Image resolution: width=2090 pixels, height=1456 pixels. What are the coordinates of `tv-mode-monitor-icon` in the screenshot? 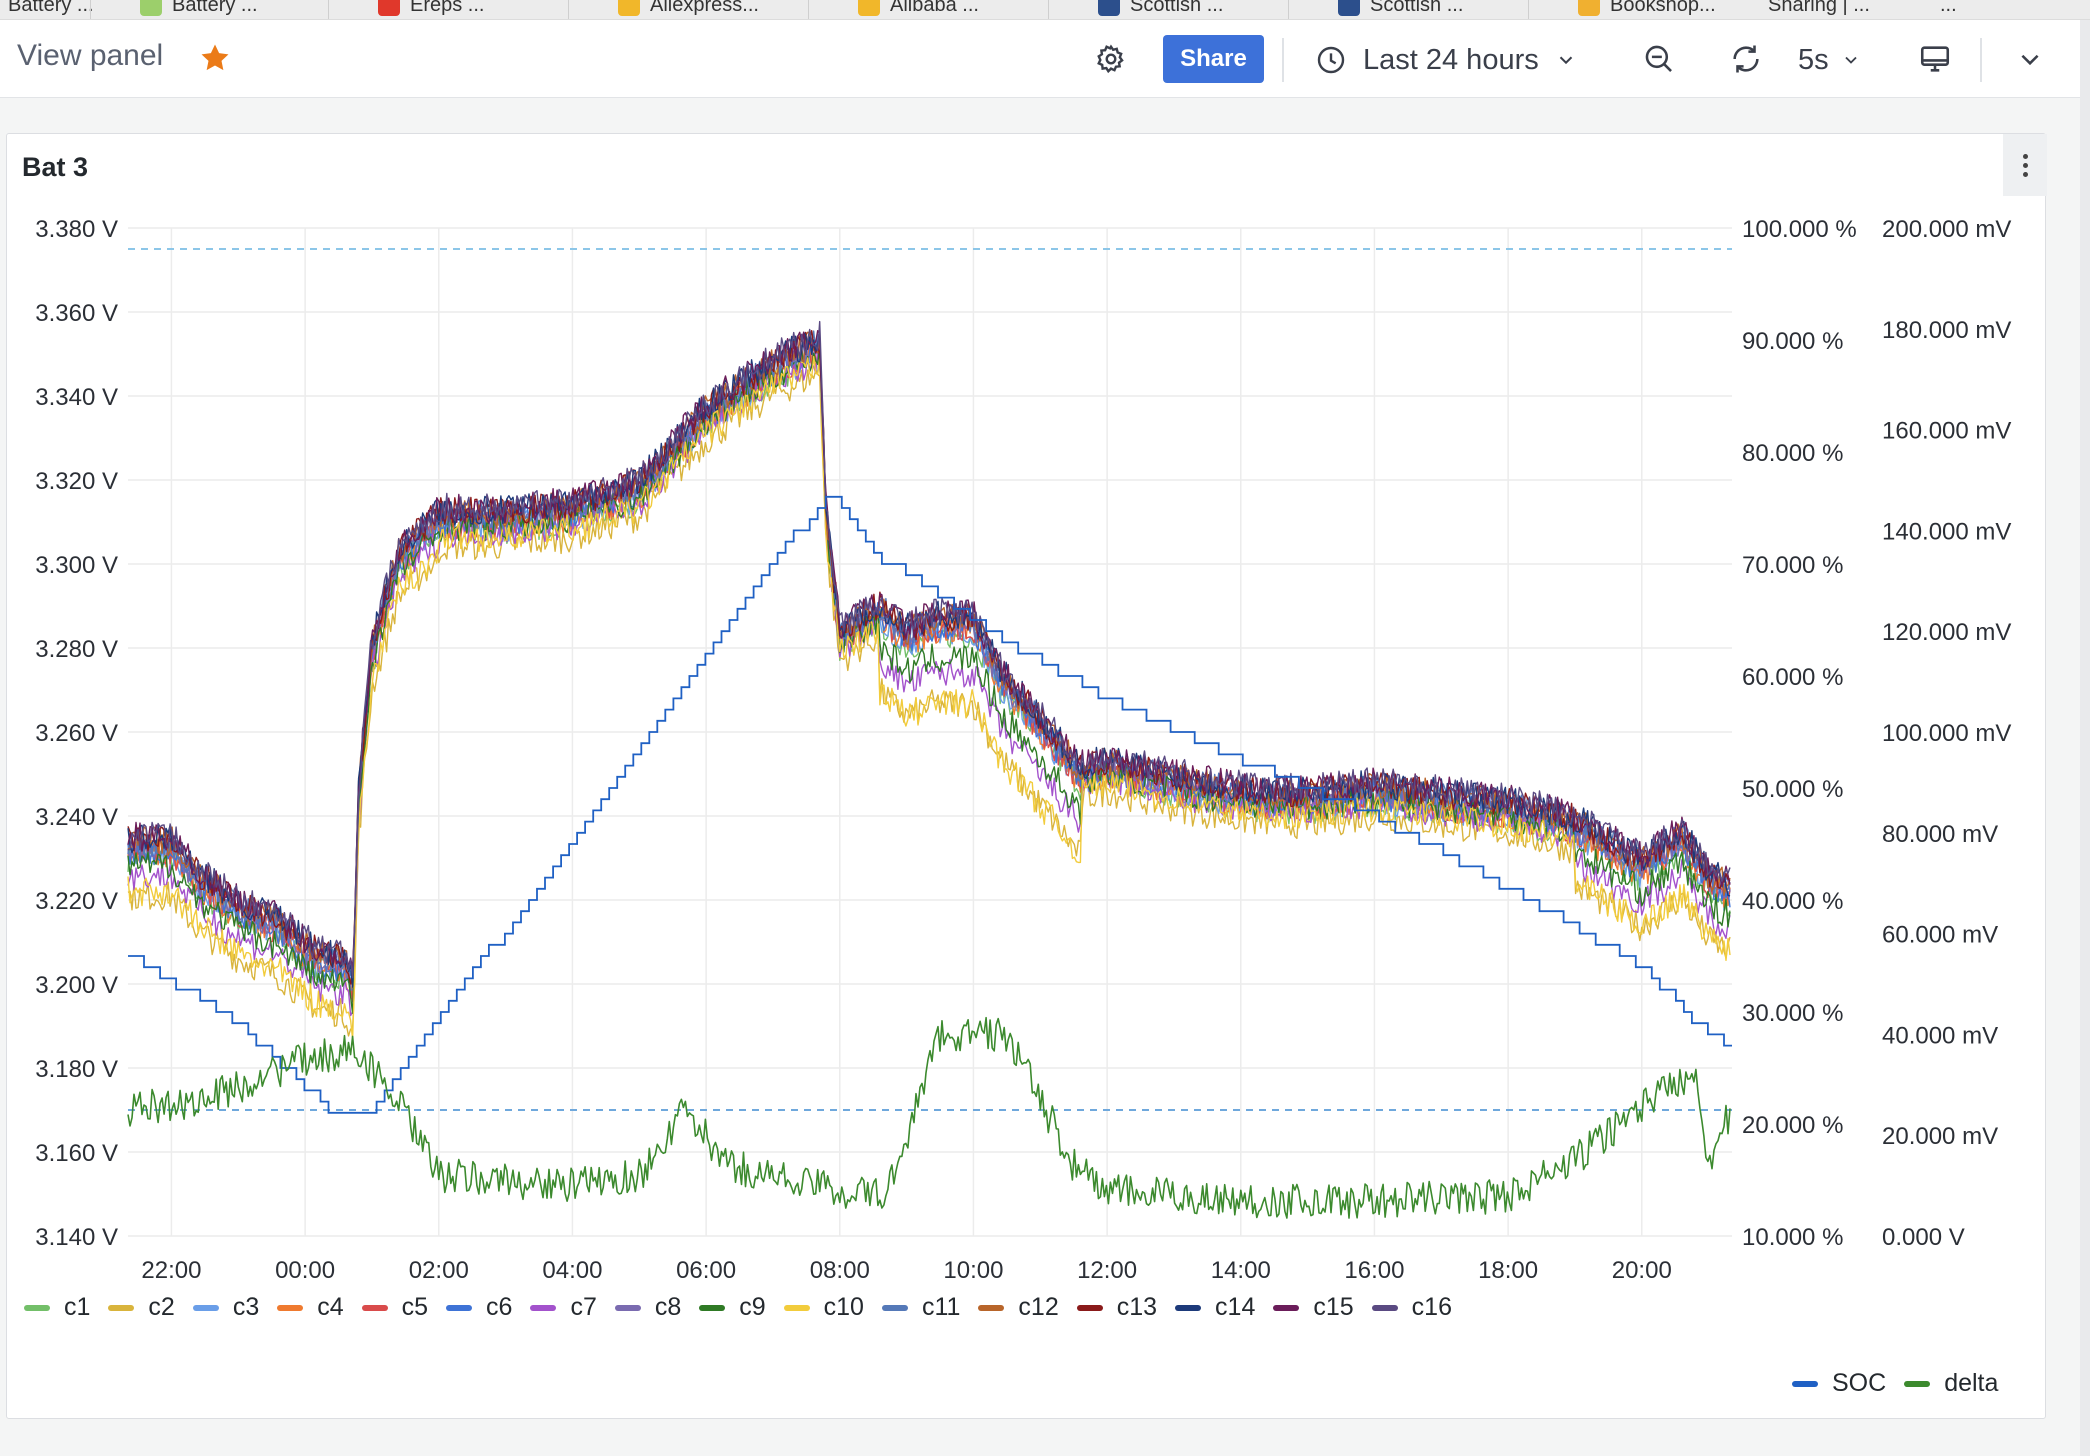 It's located at (1935, 59).